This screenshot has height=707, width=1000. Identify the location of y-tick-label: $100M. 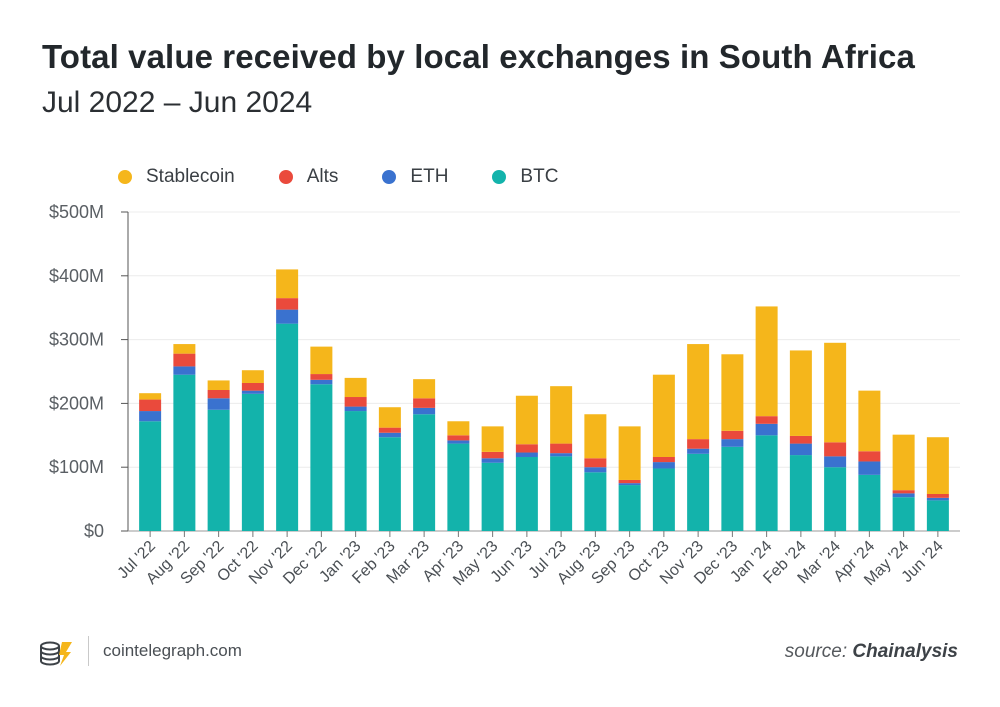
(76, 467).